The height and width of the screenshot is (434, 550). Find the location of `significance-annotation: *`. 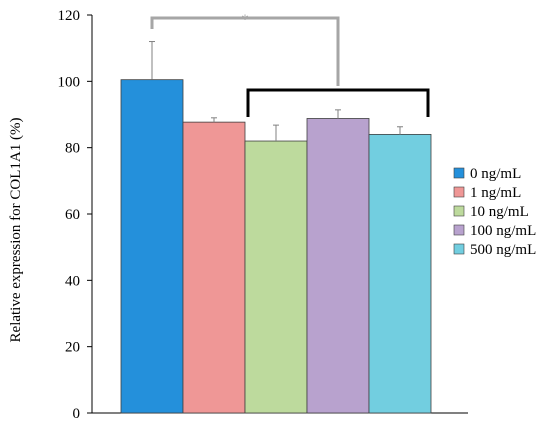

significance-annotation: * is located at coordinates (290, 64).